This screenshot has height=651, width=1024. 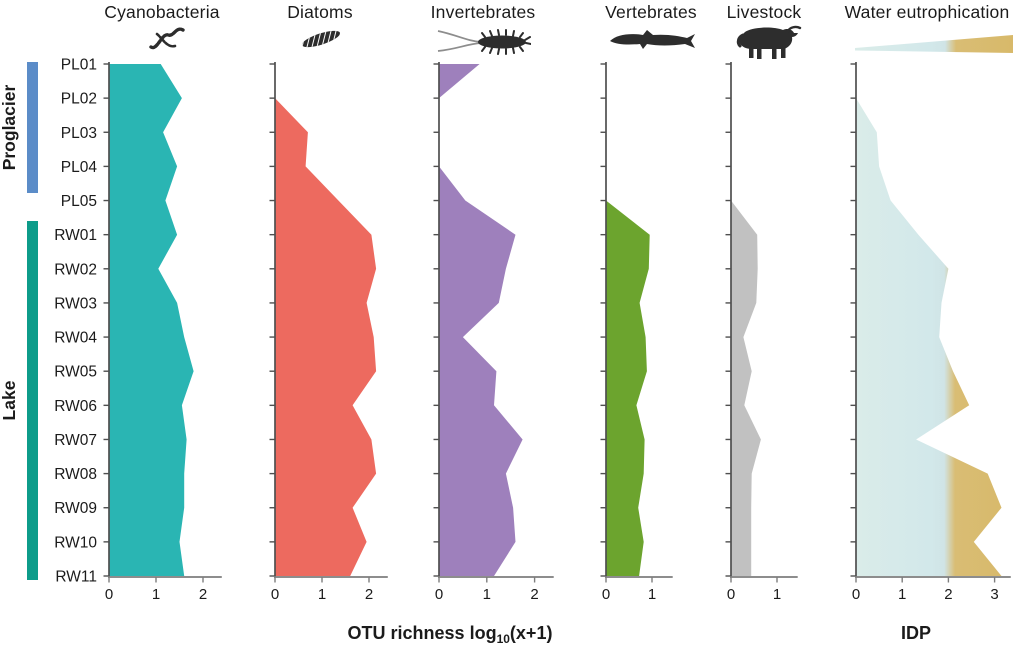 What do you see at coordinates (450, 634) in the screenshot?
I see `x-axis-label-otu-richness: OTU richness log10(x+1)` at bounding box center [450, 634].